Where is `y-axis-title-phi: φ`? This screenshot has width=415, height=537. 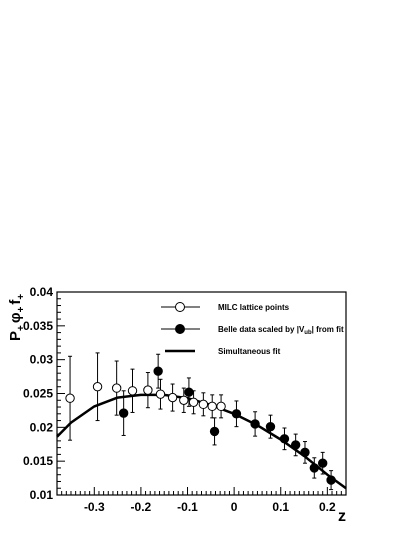 y-axis-title-phi: φ is located at coordinates (15, 317).